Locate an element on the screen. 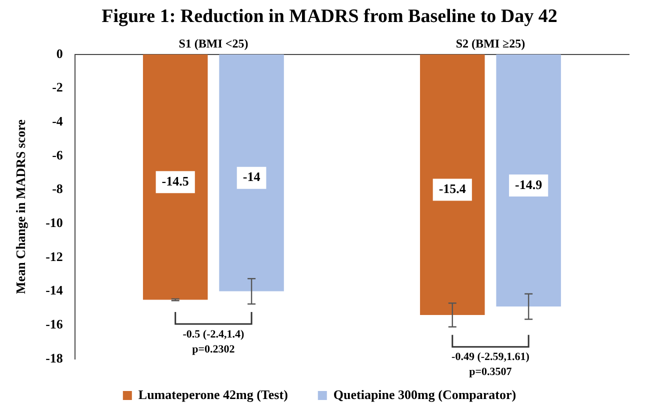 This screenshot has width=659, height=412. y-tick-label: -2 is located at coordinates (57, 87).